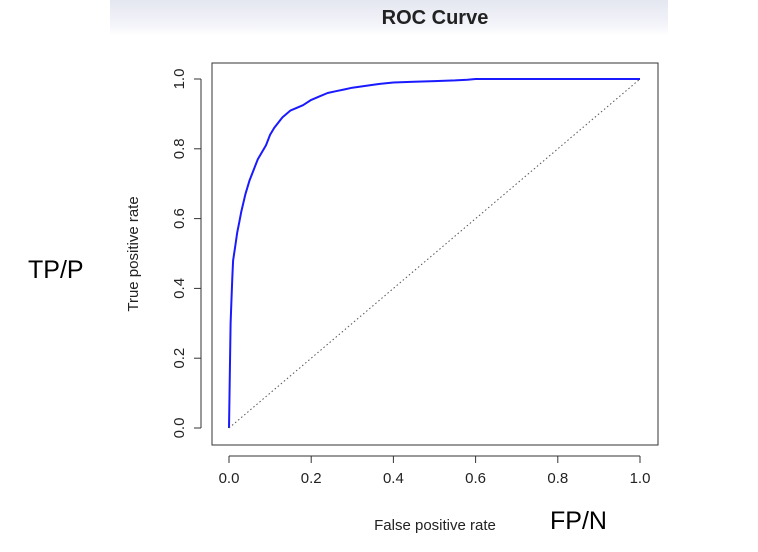 This screenshot has width=758, height=552. Describe the element at coordinates (186, 254) in the screenshot. I see `y-axis: 0.0 0.2 0.4 0.6 0.8 1.0` at that location.